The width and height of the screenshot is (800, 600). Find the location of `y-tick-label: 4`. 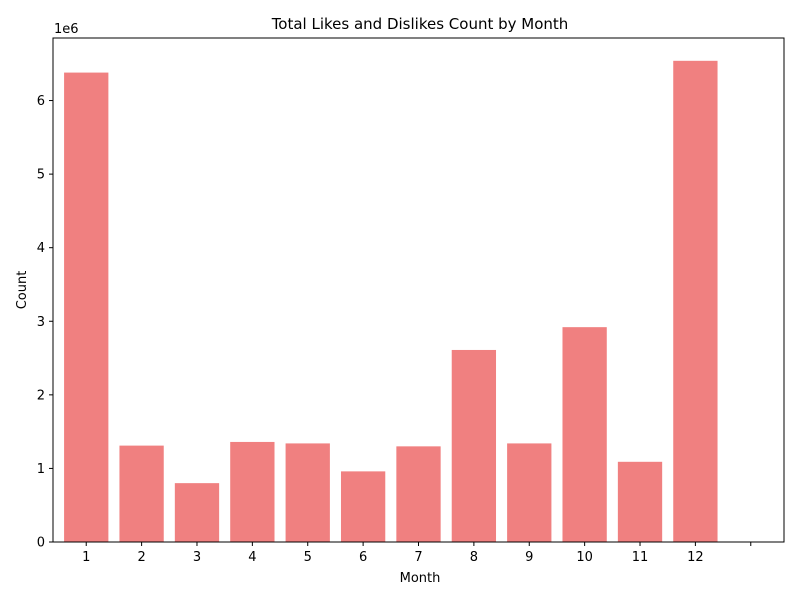

y-tick-label: 4 is located at coordinates (41, 248).